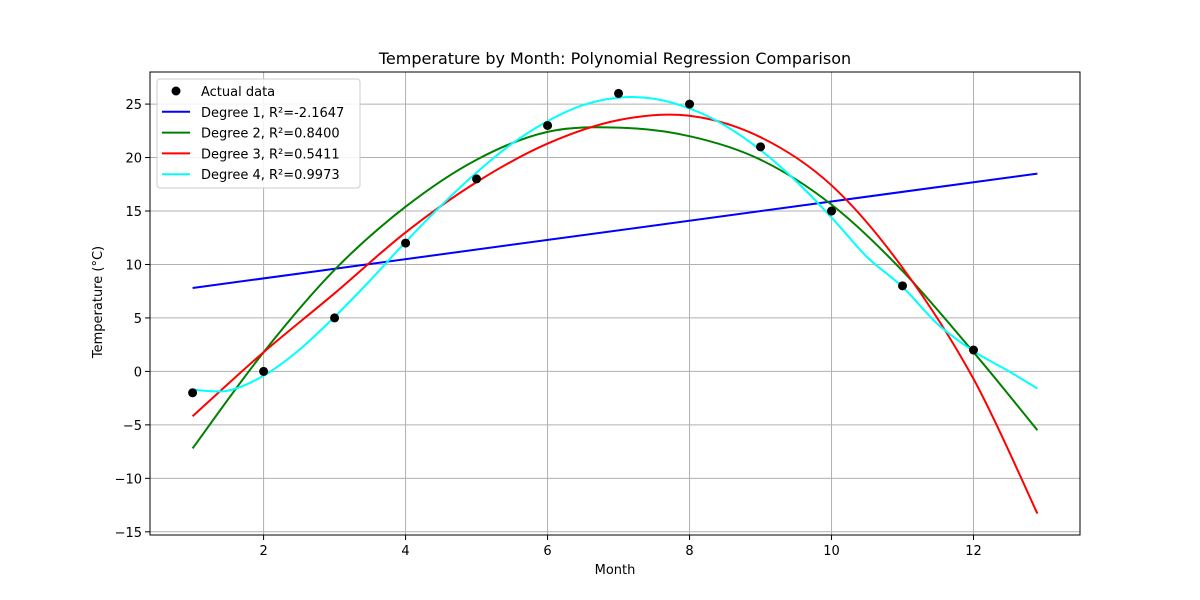  Describe the element at coordinates (176, 91) in the screenshot. I see `legend-marker-actual` at that location.